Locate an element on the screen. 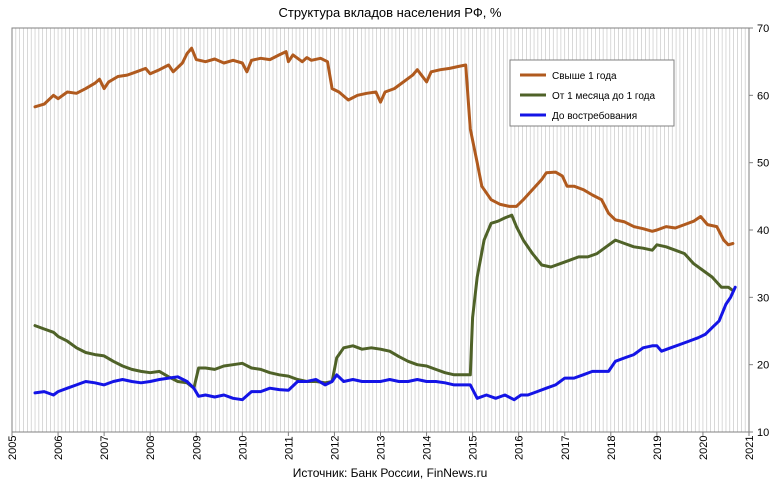 Image resolution: width=780 pixels, height=485 pixels. x-tick-label: 2012 is located at coordinates (335, 448).